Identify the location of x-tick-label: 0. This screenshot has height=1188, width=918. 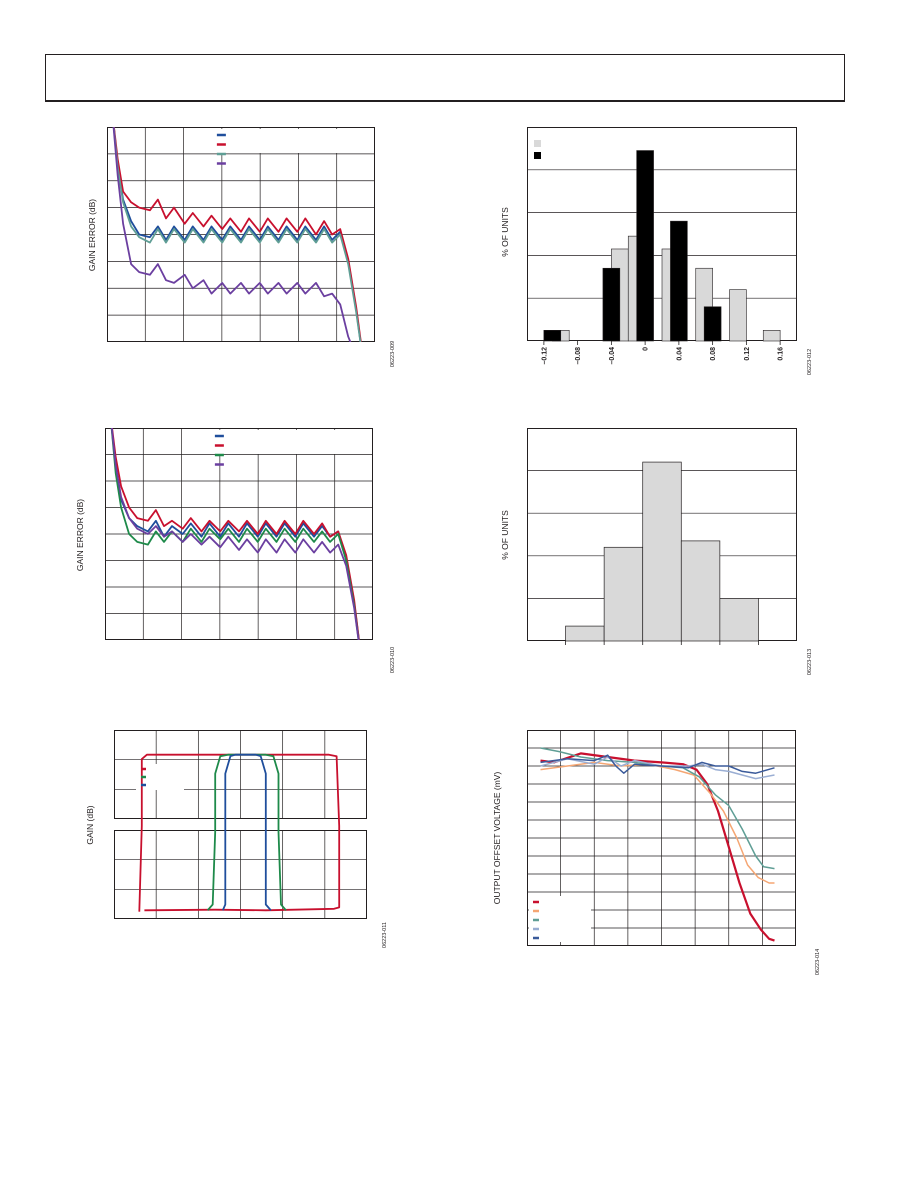
(646, 349).